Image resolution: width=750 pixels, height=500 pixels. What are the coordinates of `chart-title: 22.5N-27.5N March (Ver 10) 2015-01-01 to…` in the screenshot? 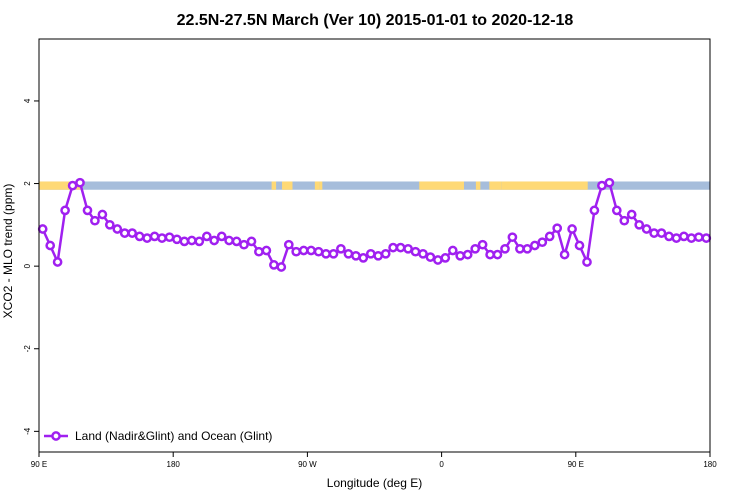 It's located at (375, 20).